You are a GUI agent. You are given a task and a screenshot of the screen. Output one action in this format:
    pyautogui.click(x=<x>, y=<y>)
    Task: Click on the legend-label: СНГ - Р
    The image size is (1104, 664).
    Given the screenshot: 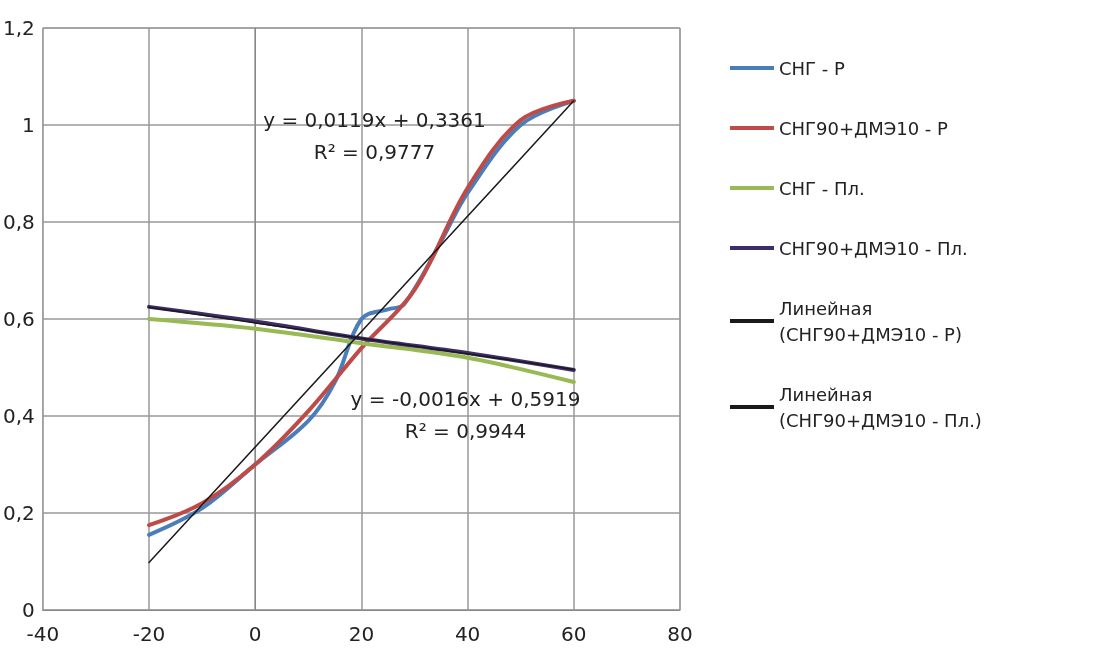 What is the action you would take?
    pyautogui.click(x=812, y=68)
    